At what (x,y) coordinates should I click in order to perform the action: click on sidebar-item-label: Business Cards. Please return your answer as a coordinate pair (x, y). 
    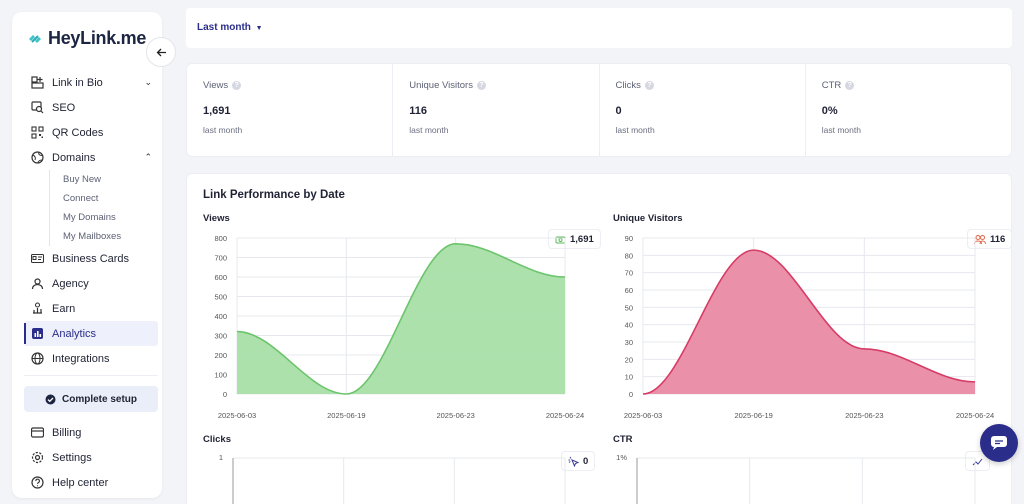
    Looking at the image, I should click on (91, 258).